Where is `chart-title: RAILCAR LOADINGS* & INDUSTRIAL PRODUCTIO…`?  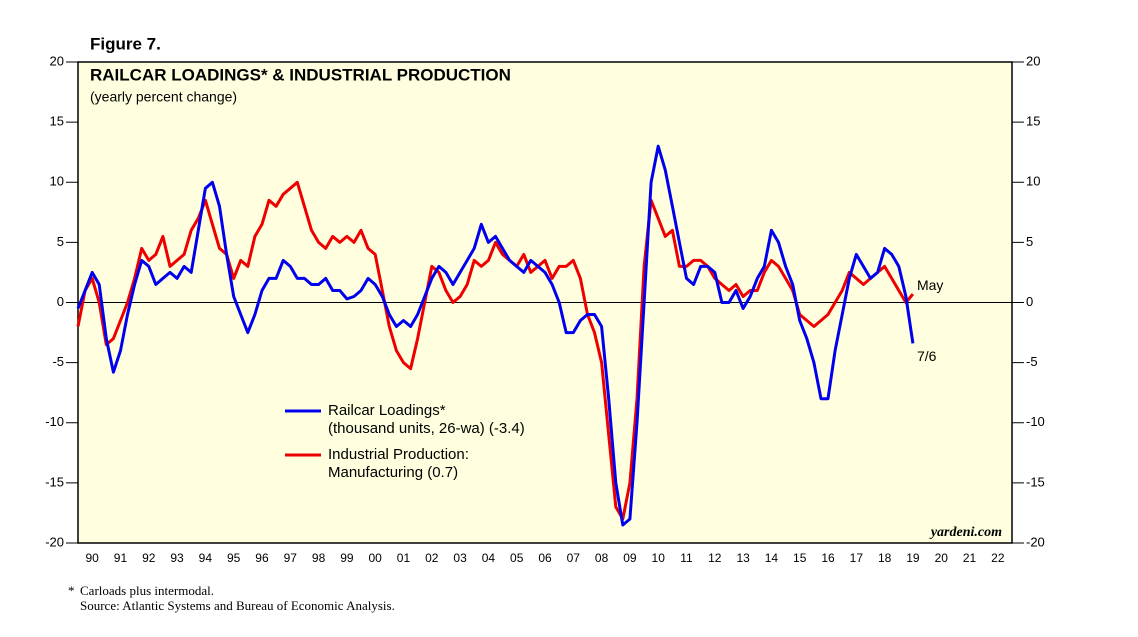
chart-title: RAILCAR LOADINGS* & INDUSTRIAL PRODUCTIO… is located at coordinates (300, 74).